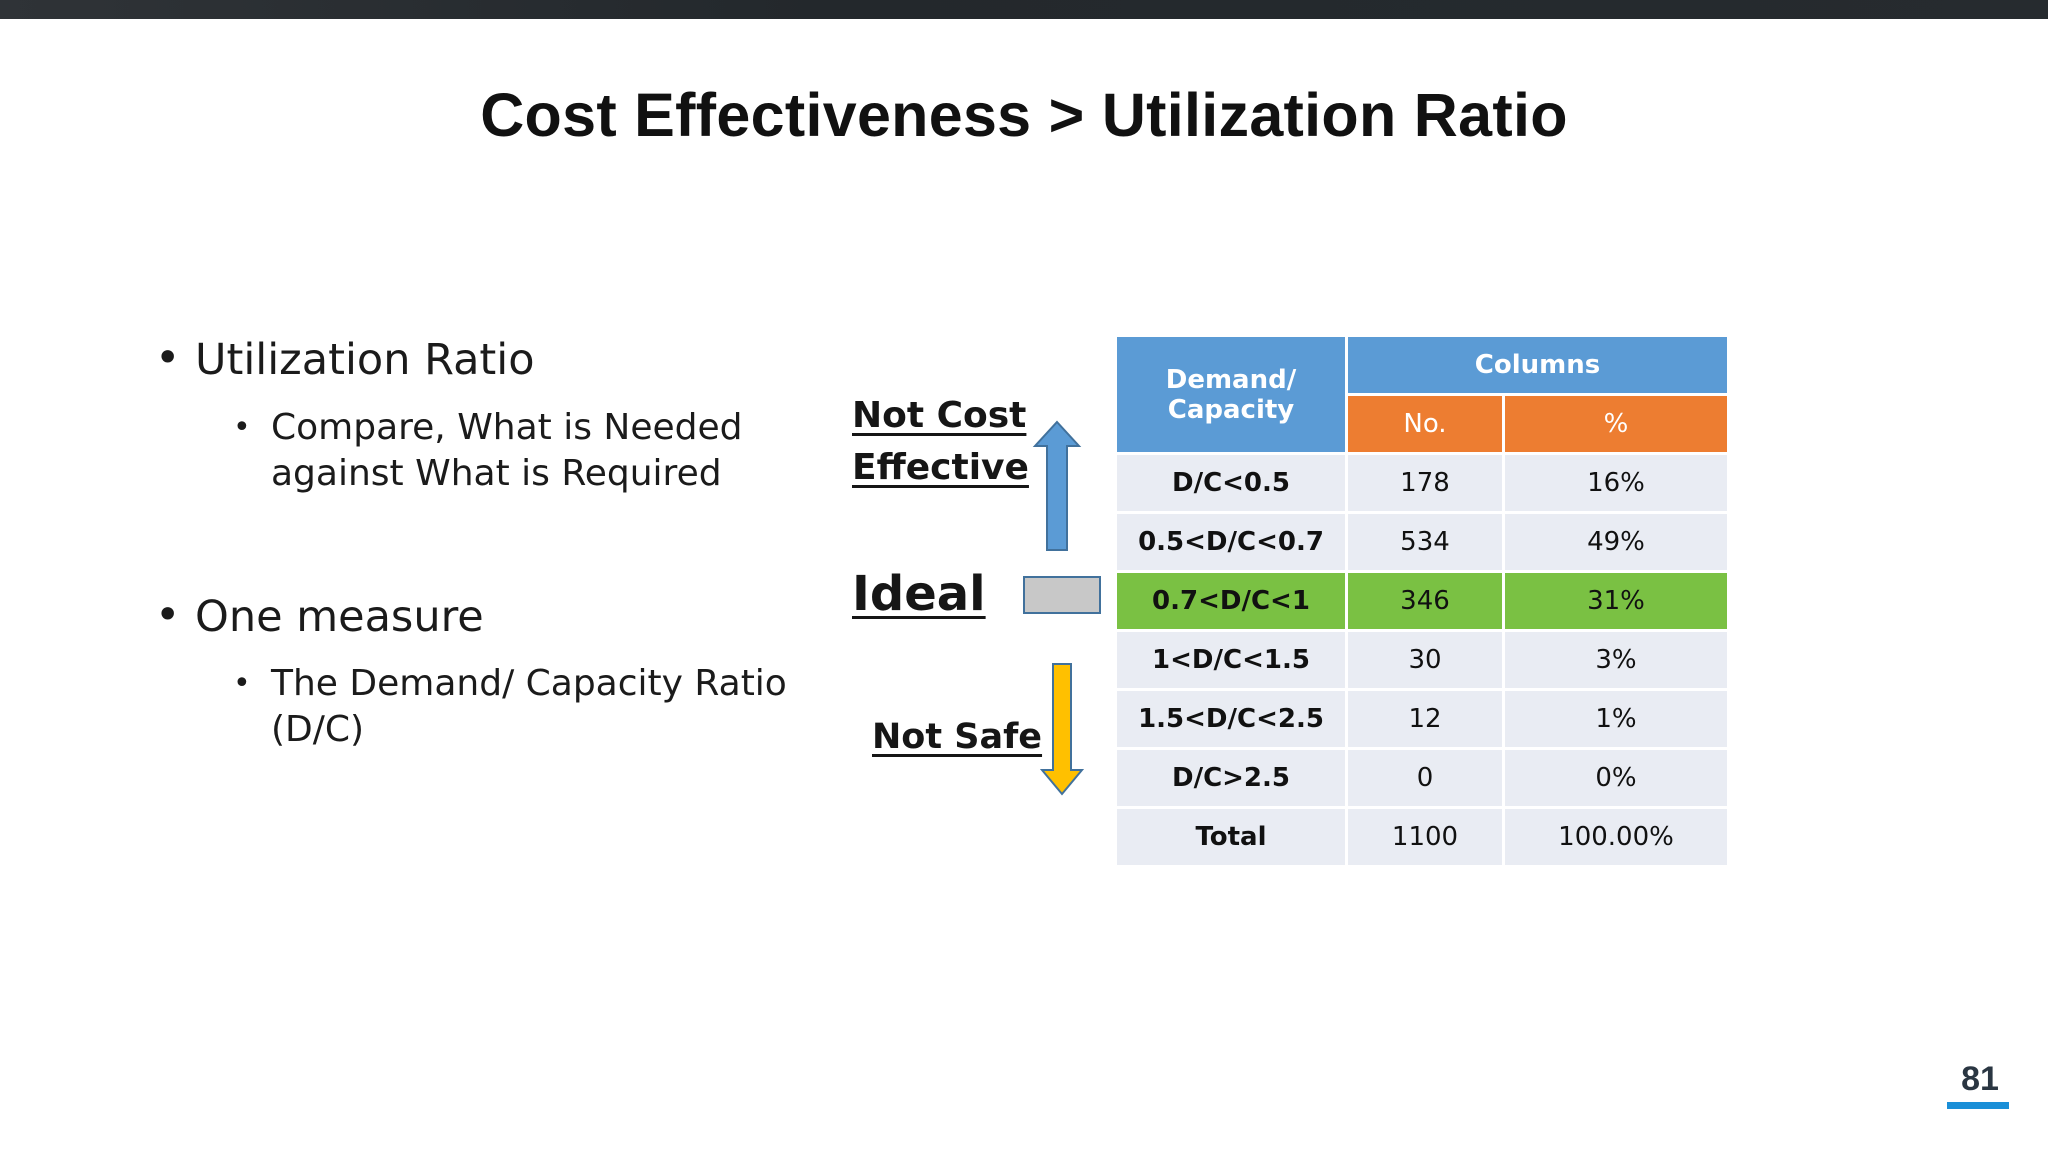  Describe the element at coordinates (1024, 9) in the screenshot. I see `window-top-bar` at that location.